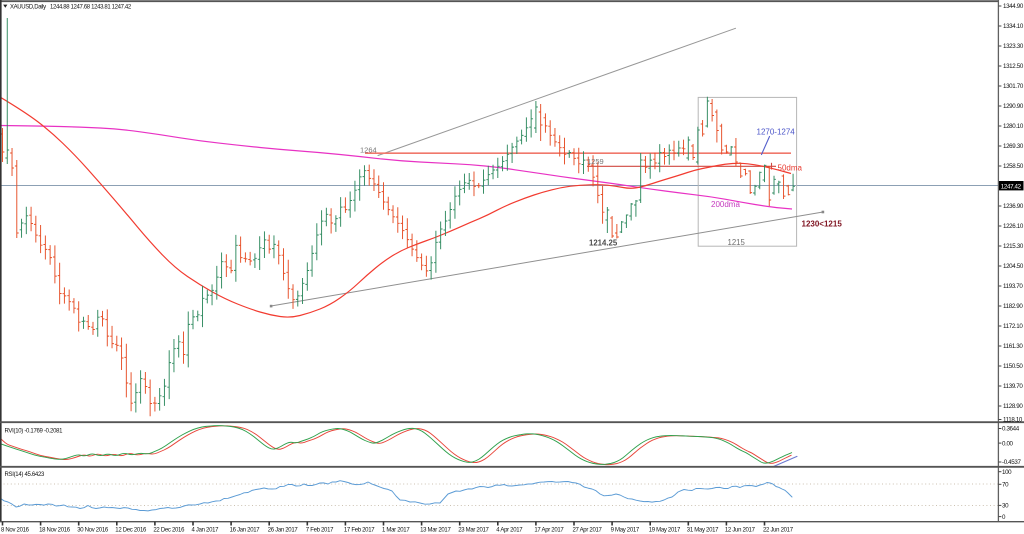 The image size is (1024, 534). Describe the element at coordinates (1005, 506) in the screenshot. I see `svg-text: 30` at that location.